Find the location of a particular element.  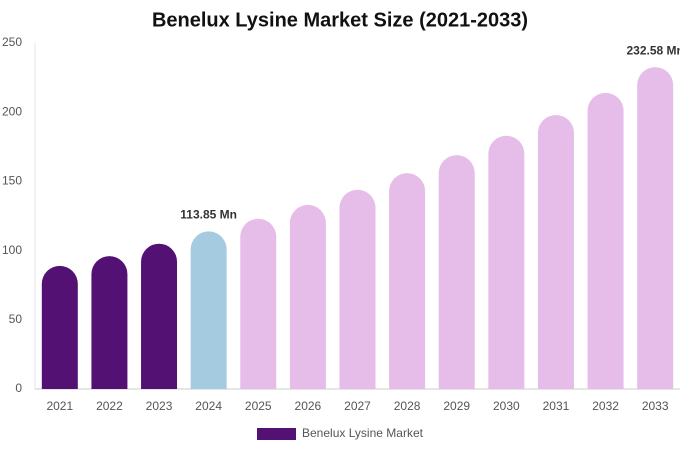

x-tick-label: 2033 is located at coordinates (655, 406).